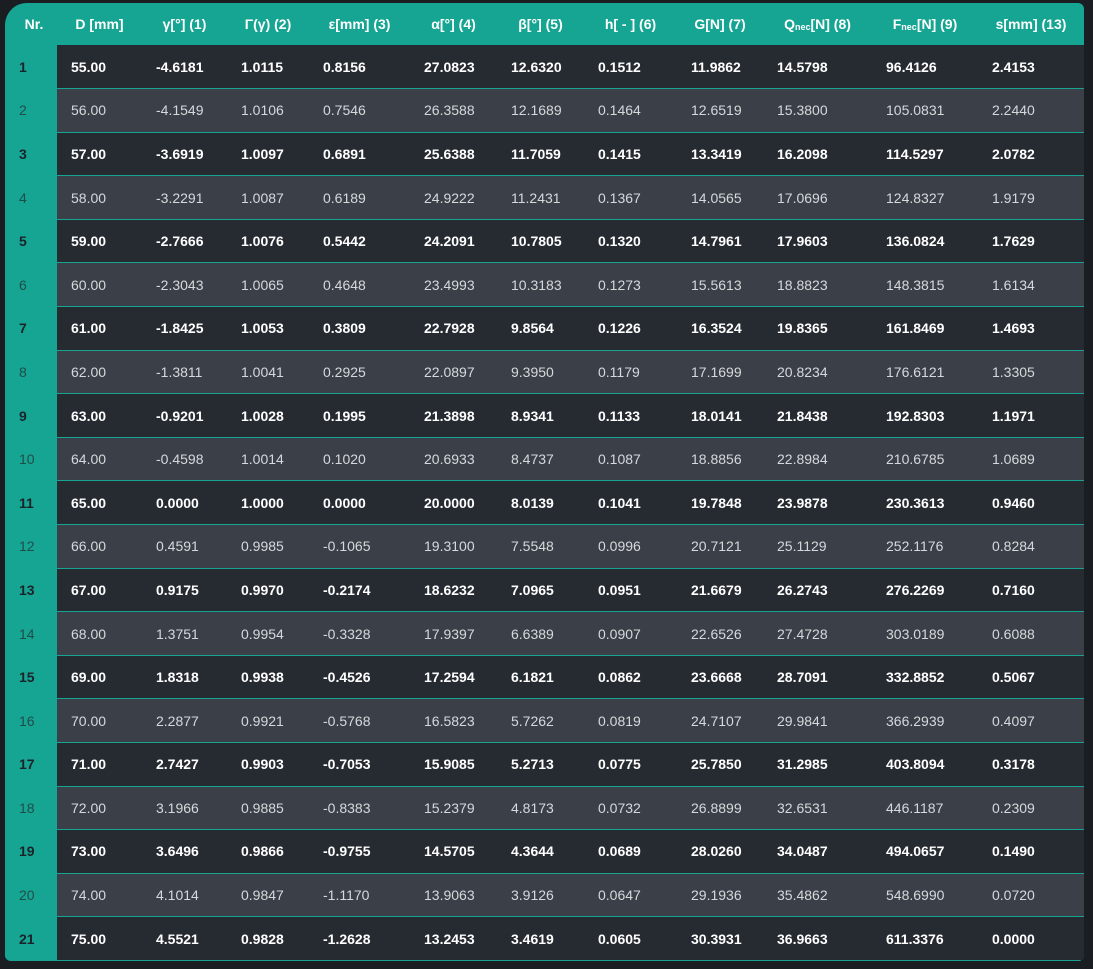 This screenshot has height=969, width=1093. Describe the element at coordinates (925, 197) in the screenshot. I see `cell-f-nec: 124.8327` at that location.